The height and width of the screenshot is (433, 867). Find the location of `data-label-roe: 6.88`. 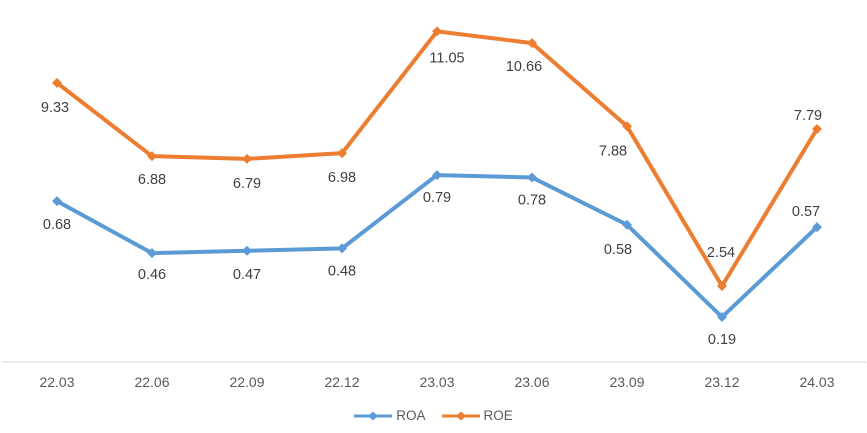

data-label-roe: 6.88 is located at coordinates (152, 180).